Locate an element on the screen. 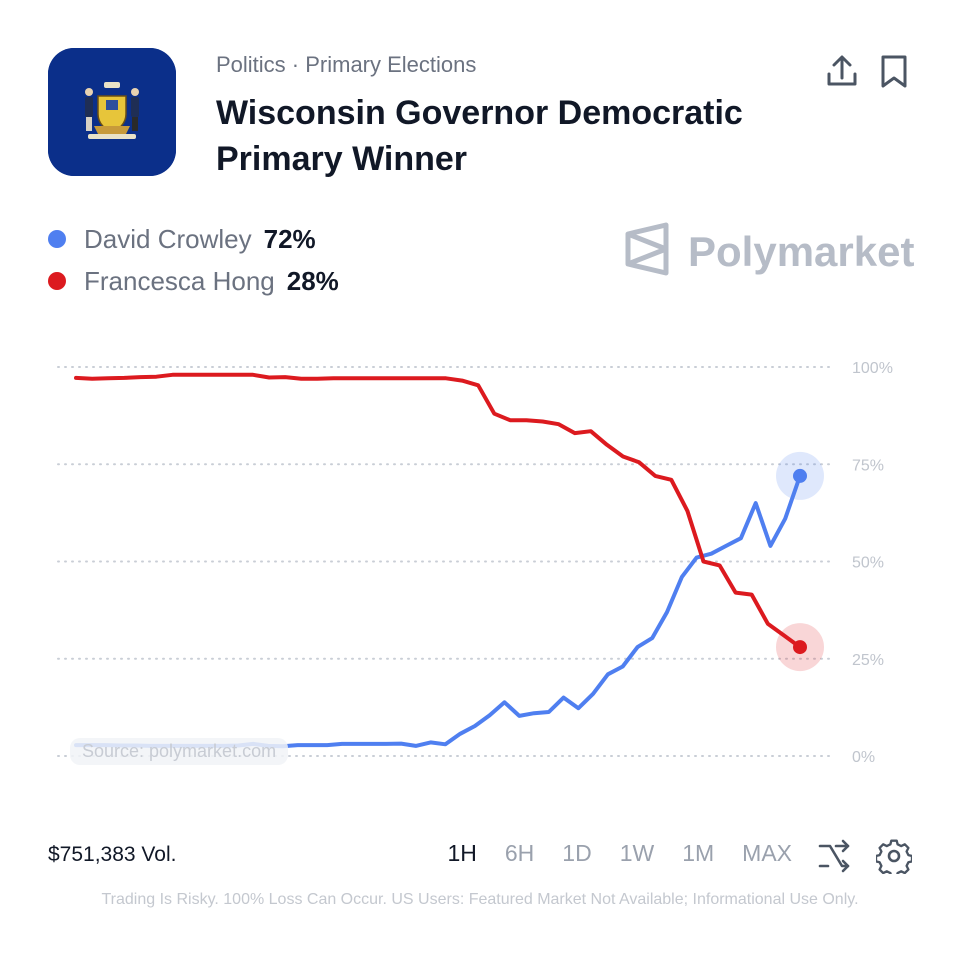 The height and width of the screenshot is (960, 960). range-1h: 1H is located at coordinates (462, 853).